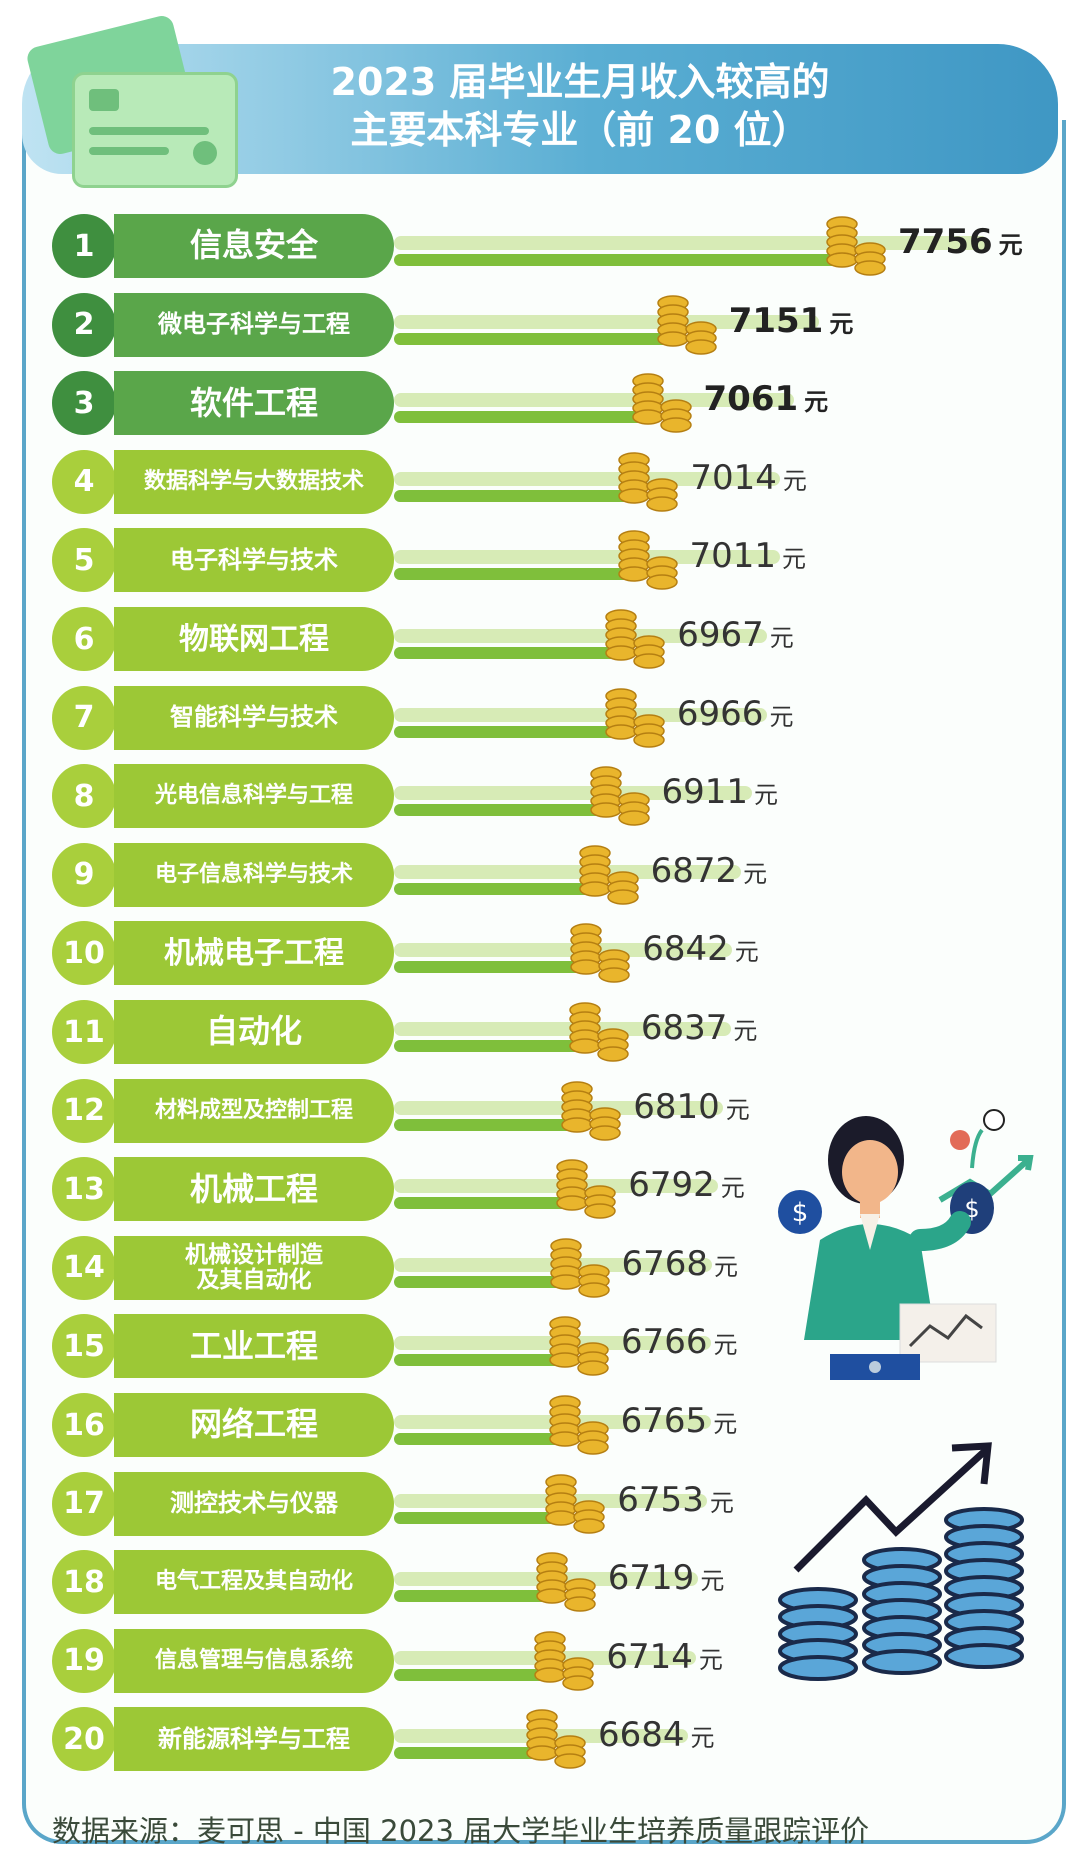 The height and width of the screenshot is (1860, 1080). I want to click on category-label: 机械工程, so click(254, 1189).